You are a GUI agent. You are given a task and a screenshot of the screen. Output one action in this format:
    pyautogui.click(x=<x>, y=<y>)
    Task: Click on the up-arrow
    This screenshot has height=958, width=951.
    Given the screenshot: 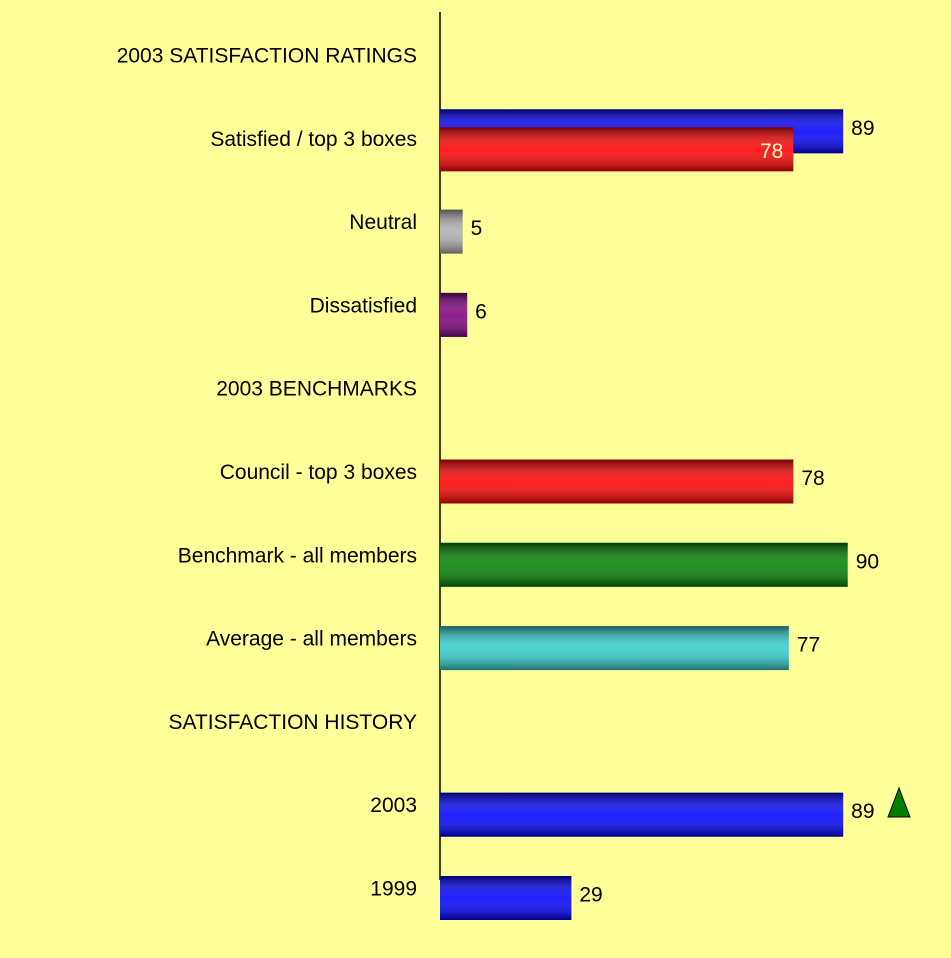 What is the action you would take?
    pyautogui.click(x=899, y=802)
    